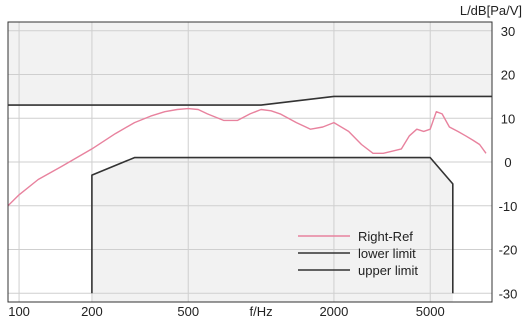  Describe the element at coordinates (430, 311) in the screenshot. I see `x-tick-label: 5000` at that location.